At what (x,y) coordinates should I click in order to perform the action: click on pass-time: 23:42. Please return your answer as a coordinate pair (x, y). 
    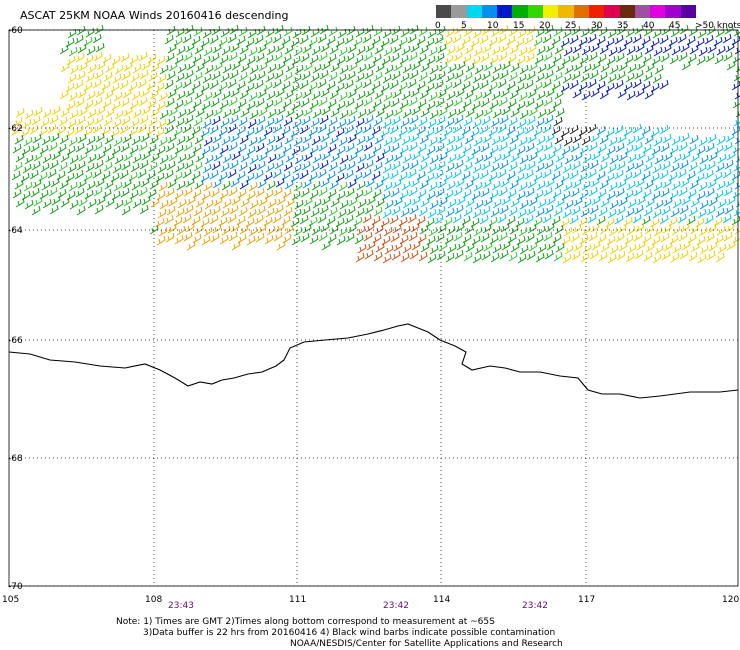
    Looking at the image, I should click on (396, 606).